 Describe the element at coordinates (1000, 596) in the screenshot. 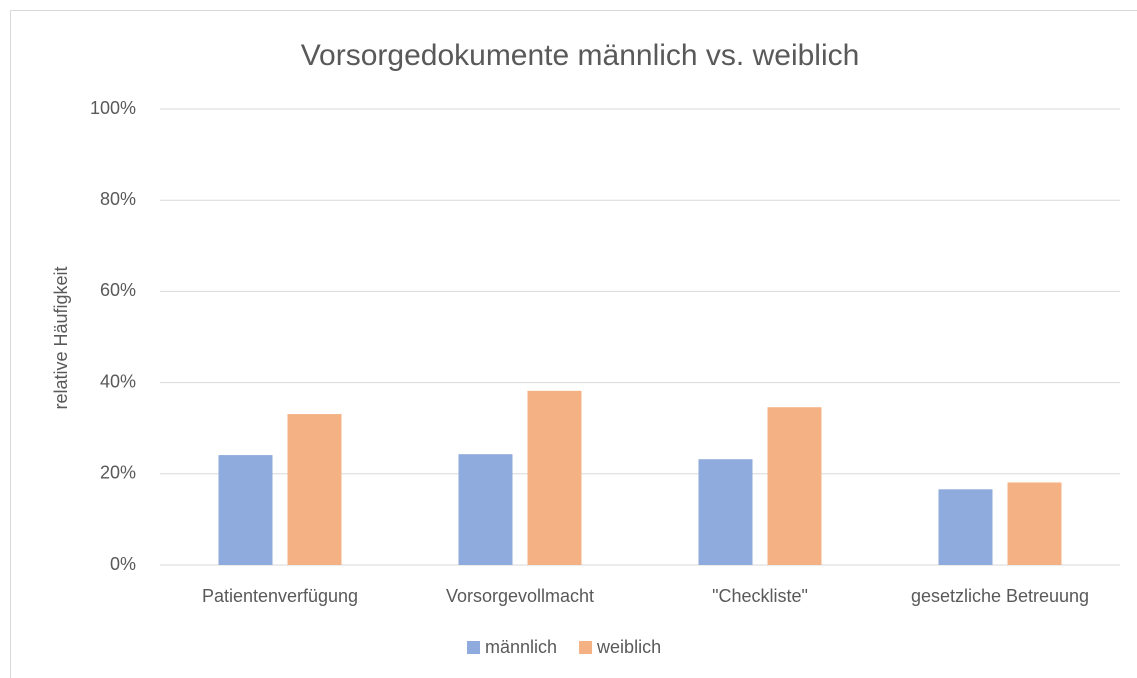

I see `x-tick-label: gesetzliche Betreuung` at that location.